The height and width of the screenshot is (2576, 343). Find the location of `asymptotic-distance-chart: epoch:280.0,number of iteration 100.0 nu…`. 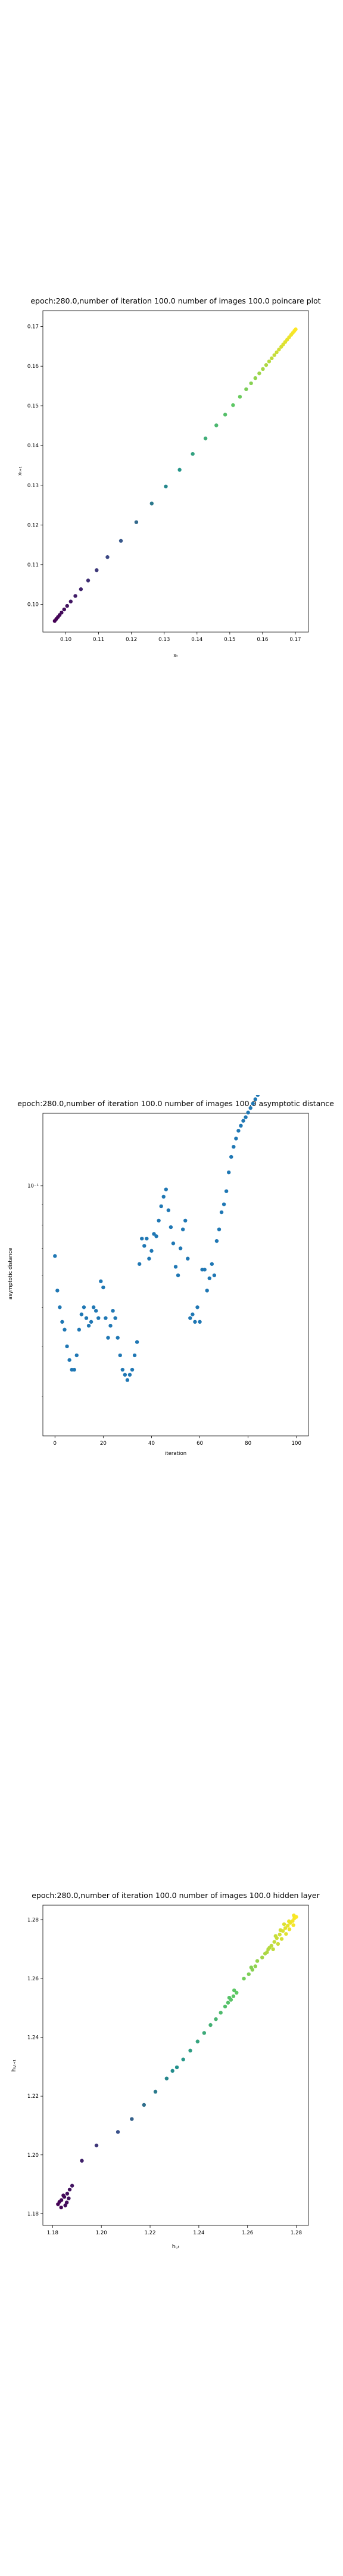

asymptotic-distance-chart: epoch:280.0,number of iteration 100.0 nu… is located at coordinates (171, 1276).